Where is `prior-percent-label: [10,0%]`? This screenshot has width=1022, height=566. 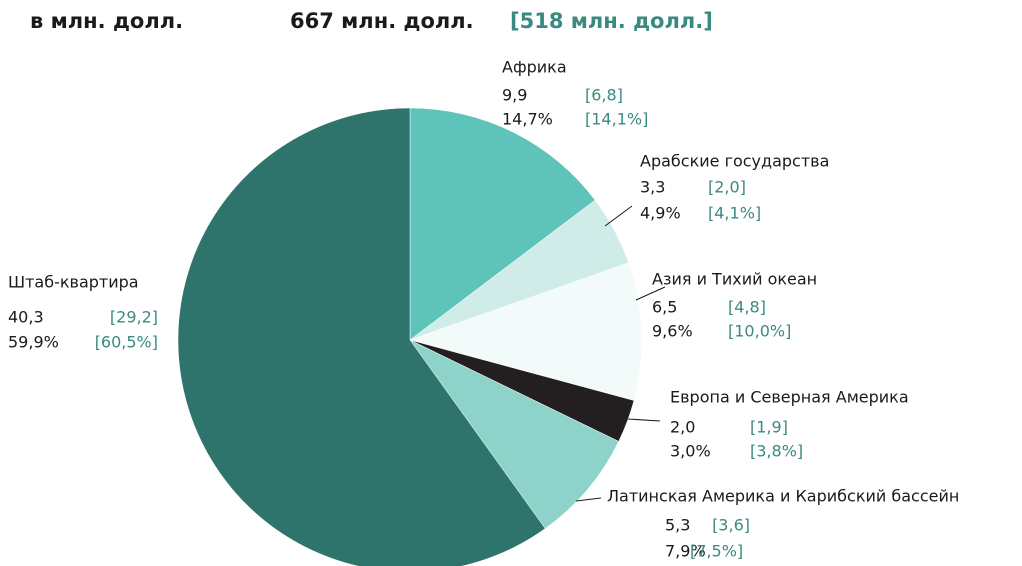
prior-percent-label: [10,0%] is located at coordinates (759, 331).